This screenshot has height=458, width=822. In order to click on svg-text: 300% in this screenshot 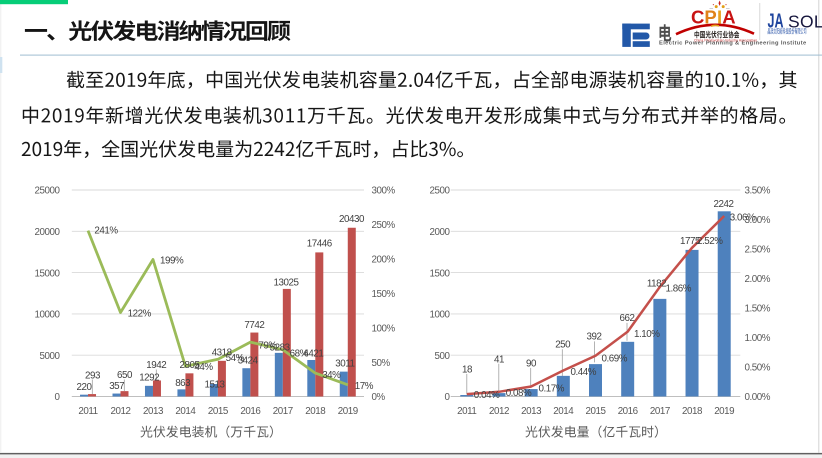, I will do `click(384, 191)`.